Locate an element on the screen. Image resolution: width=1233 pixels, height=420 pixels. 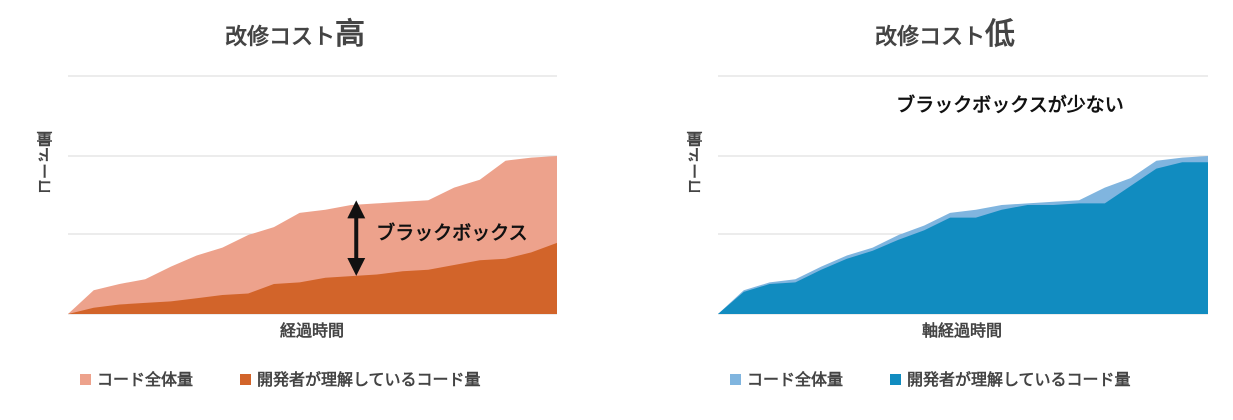
chart-right-title-emphasis: 低 is located at coordinates (999, 34).